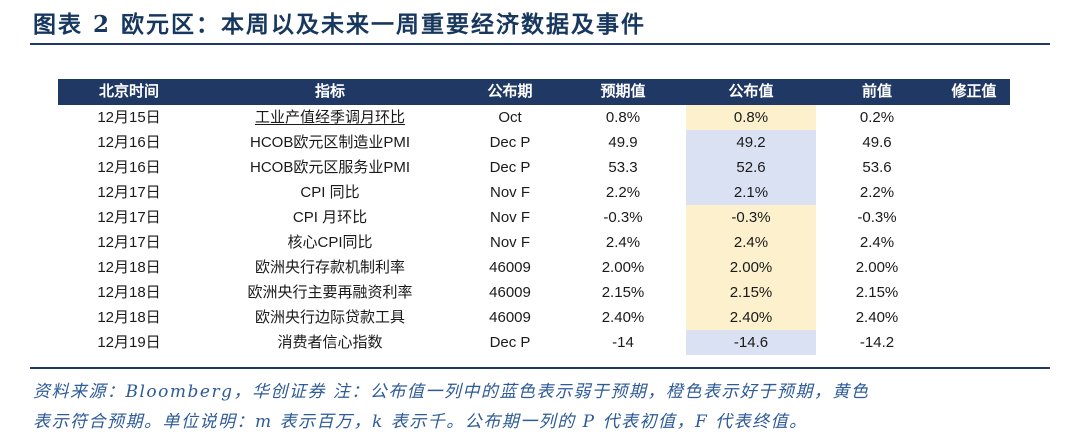  I want to click on cell-previous: -14.2, so click(877, 342).